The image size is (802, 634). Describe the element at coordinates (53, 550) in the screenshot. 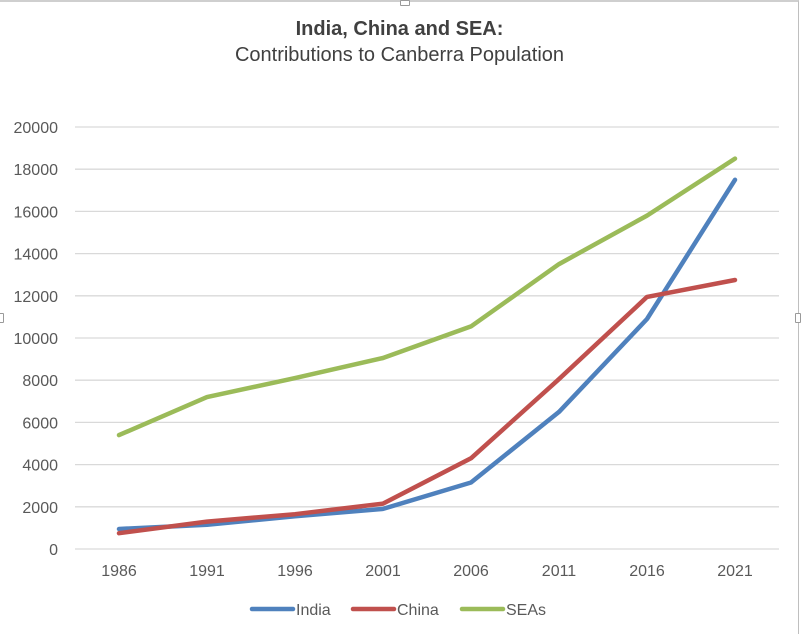

I see `y-tick-label: 0` at that location.